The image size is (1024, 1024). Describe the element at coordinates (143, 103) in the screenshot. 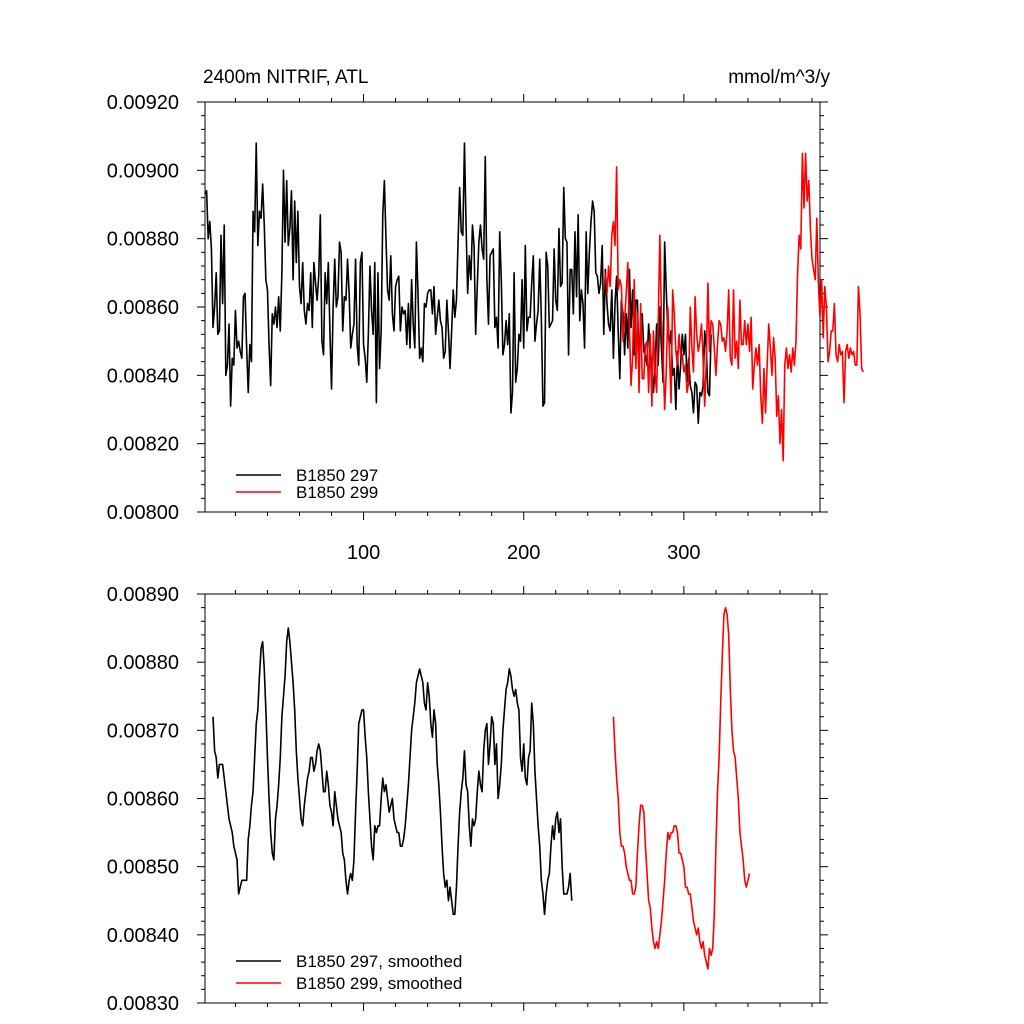

I see `y-tick-label: 0.00920` at that location.